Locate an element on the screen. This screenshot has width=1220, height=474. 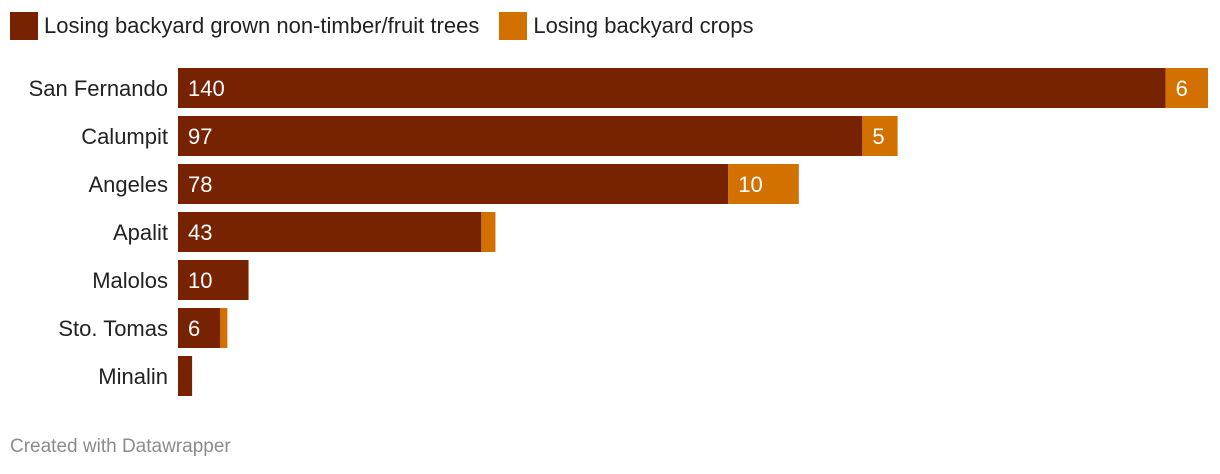
value-label-trees-angeles: 78 is located at coordinates (200, 184).